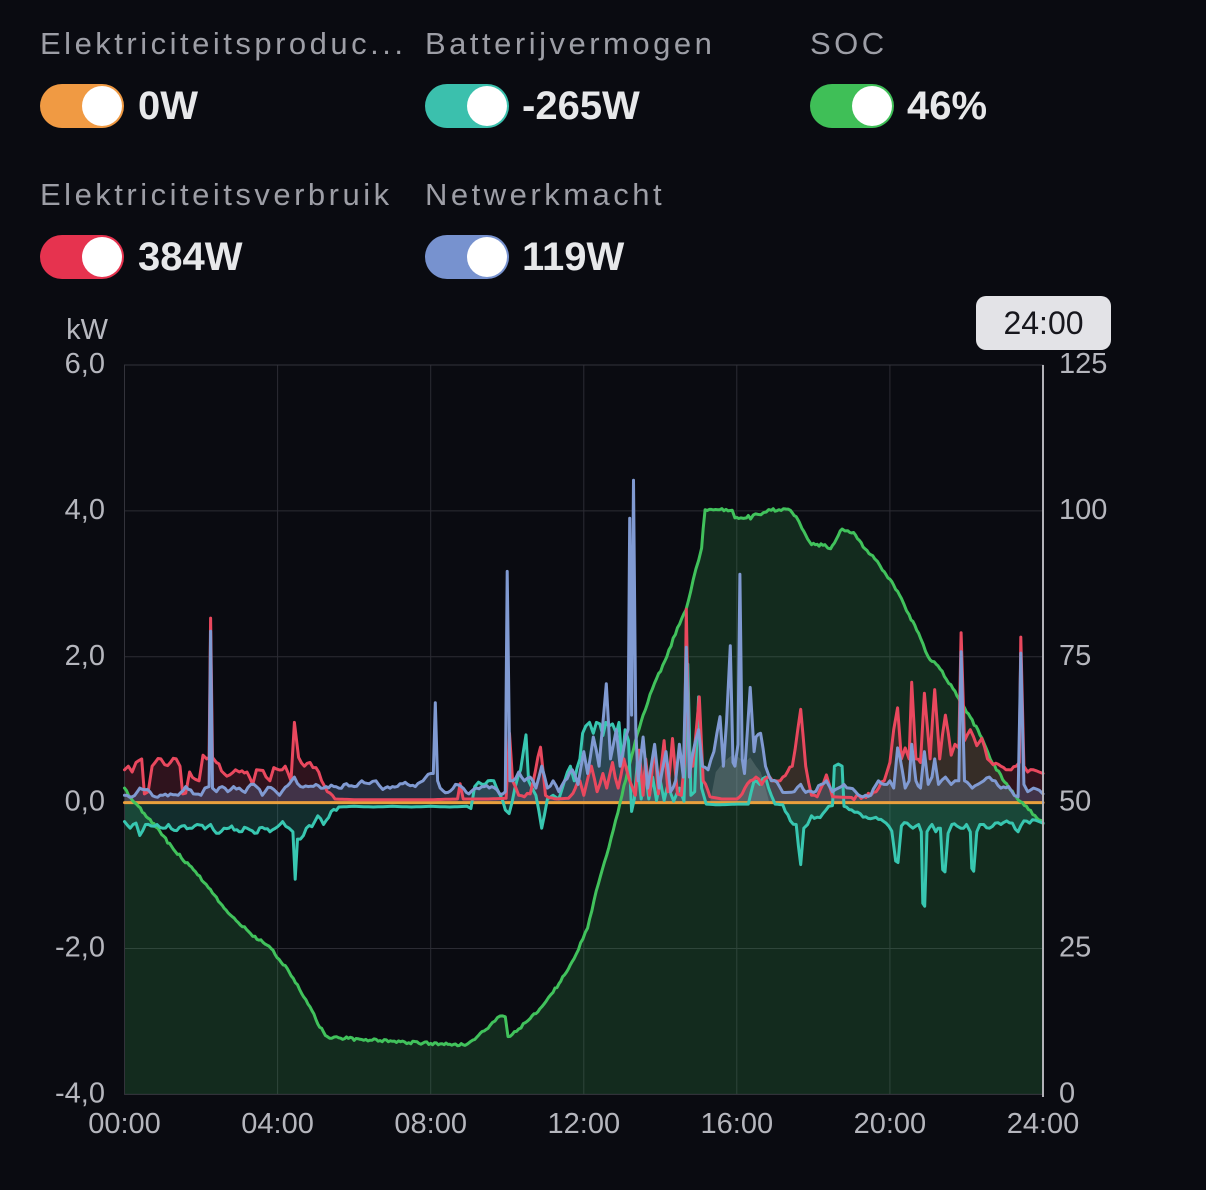 Image resolution: width=1206 pixels, height=1190 pixels. I want to click on svg-text: 100, so click(1083, 510).